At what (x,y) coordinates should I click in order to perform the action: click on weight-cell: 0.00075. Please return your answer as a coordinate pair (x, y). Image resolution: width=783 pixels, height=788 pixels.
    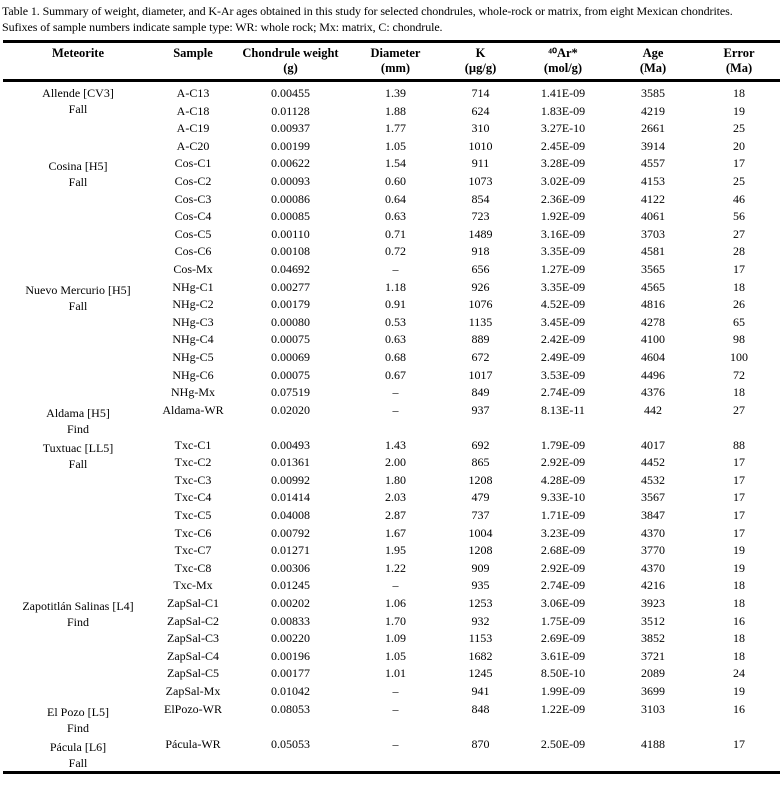
    Looking at the image, I should click on (290, 339).